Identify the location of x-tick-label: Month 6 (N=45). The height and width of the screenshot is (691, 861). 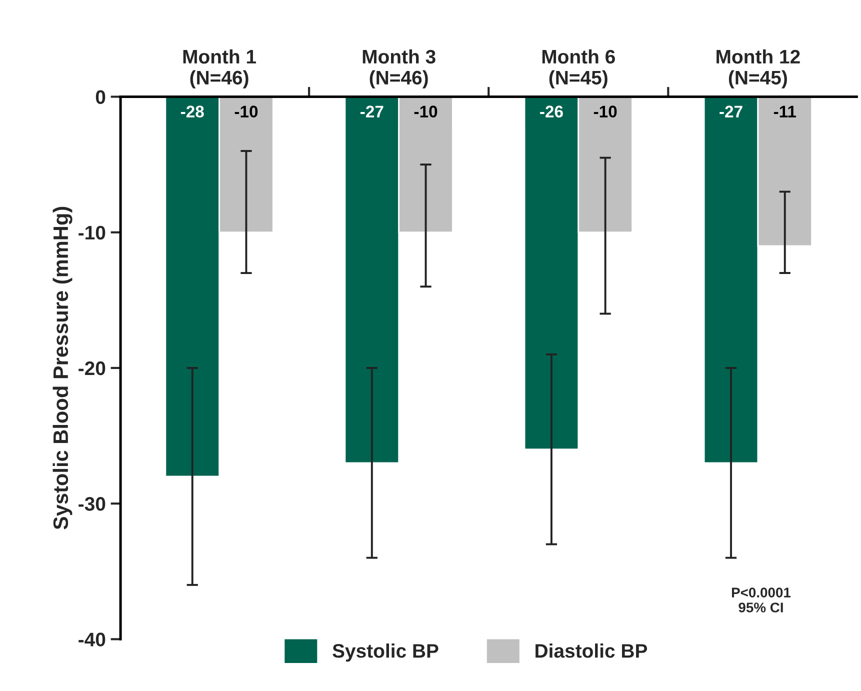
(578, 68).